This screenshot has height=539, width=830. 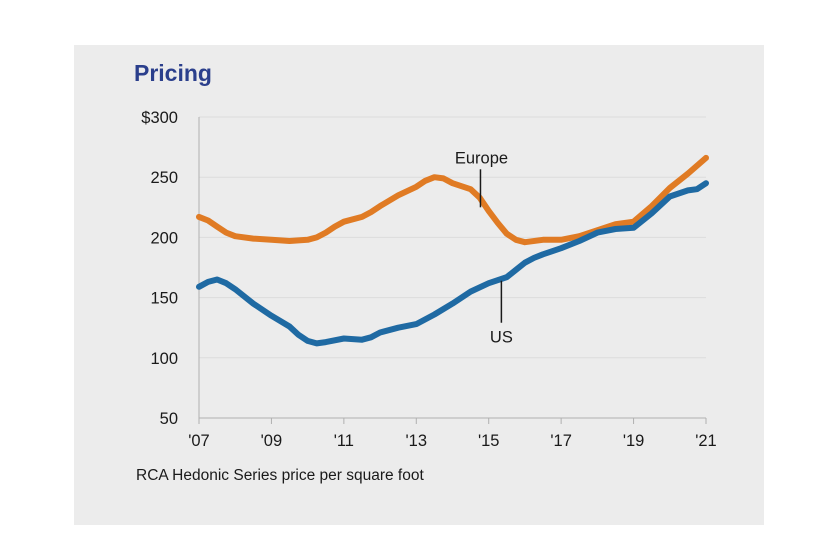 What do you see at coordinates (344, 441) in the screenshot?
I see `x-tick-label: '11` at bounding box center [344, 441].